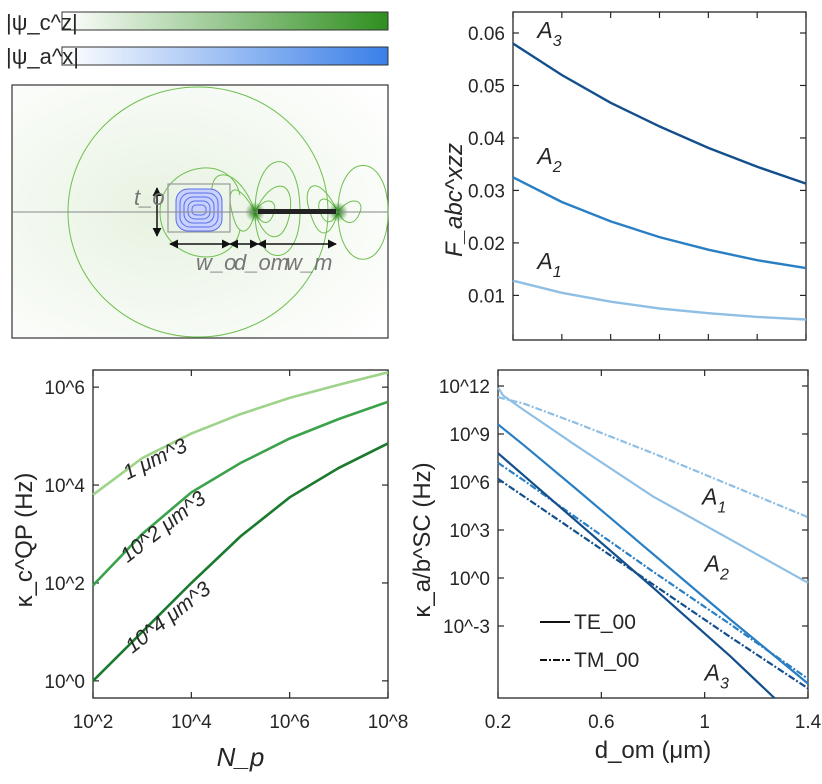 This screenshot has height=784, width=822. I want to click on y-tick-label: 10^12, so click(464, 387).